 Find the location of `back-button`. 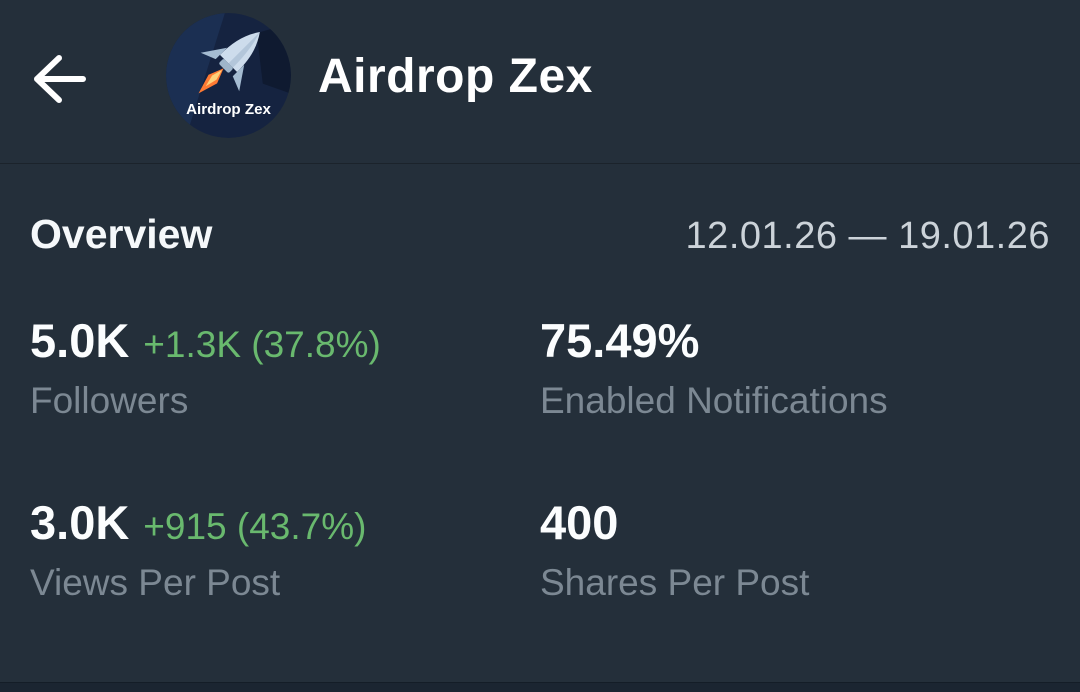

back-button is located at coordinates (59, 79).